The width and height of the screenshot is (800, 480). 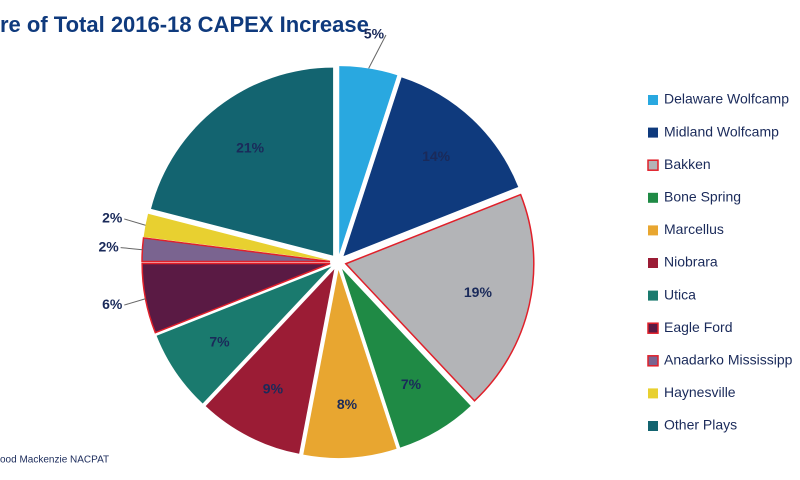 I want to click on data-label: 6%, so click(x=112, y=304).